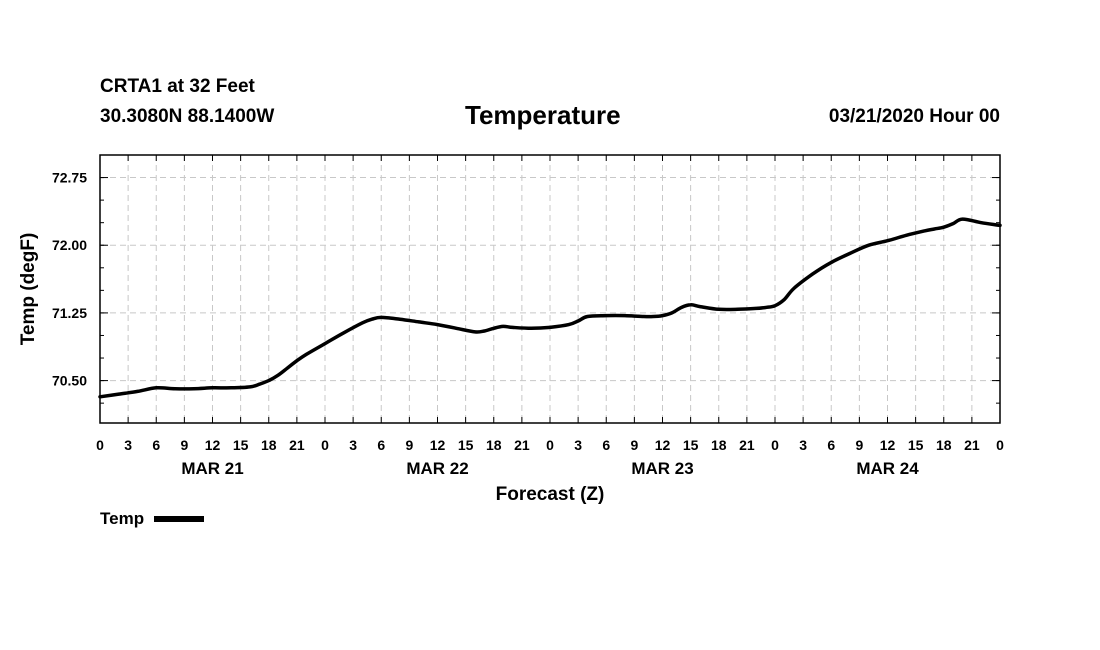 The height and width of the screenshot is (650, 1100). I want to click on date-label: MAR 23, so click(662, 468).